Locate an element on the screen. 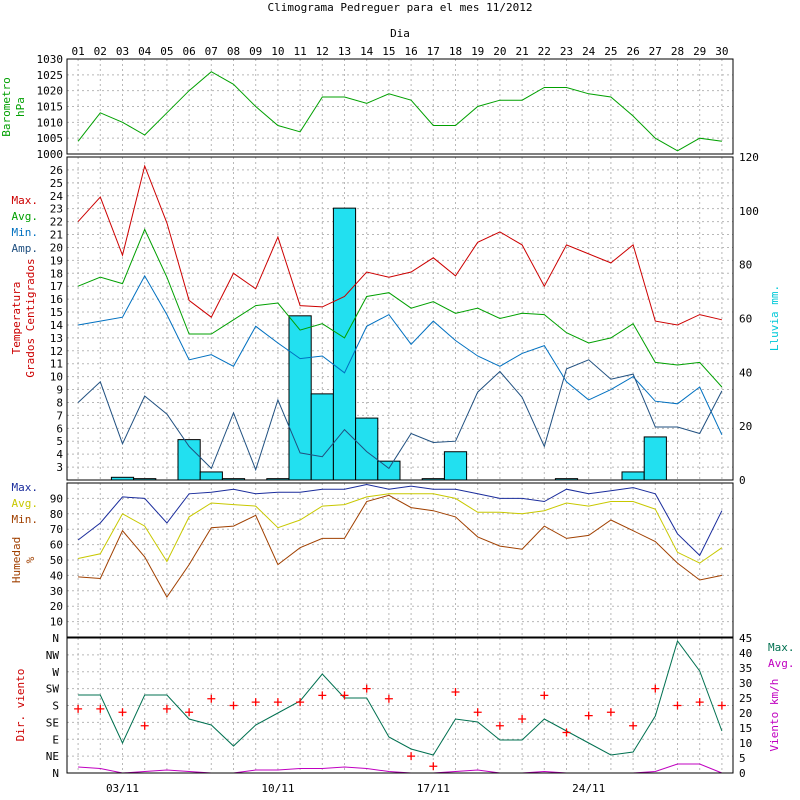 The image size is (800, 800). rain-axis-label: Lluvia mm. is located at coordinates (774, 318).